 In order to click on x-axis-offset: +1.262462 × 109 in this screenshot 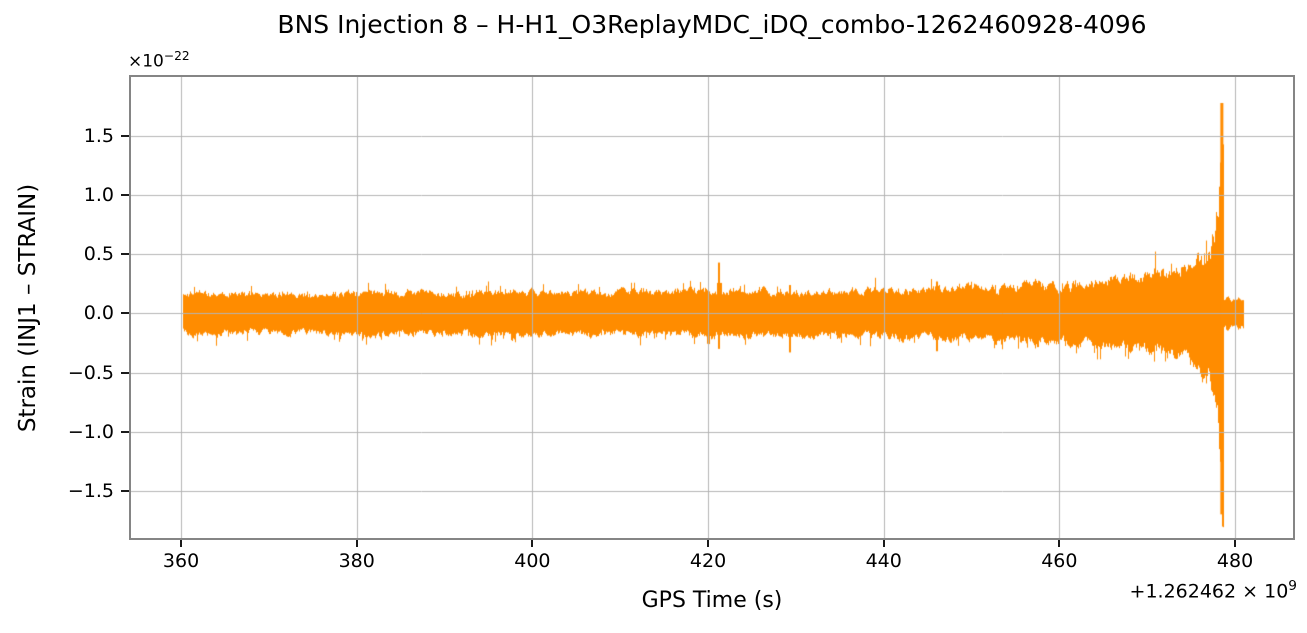, I will do `click(1213, 590)`.